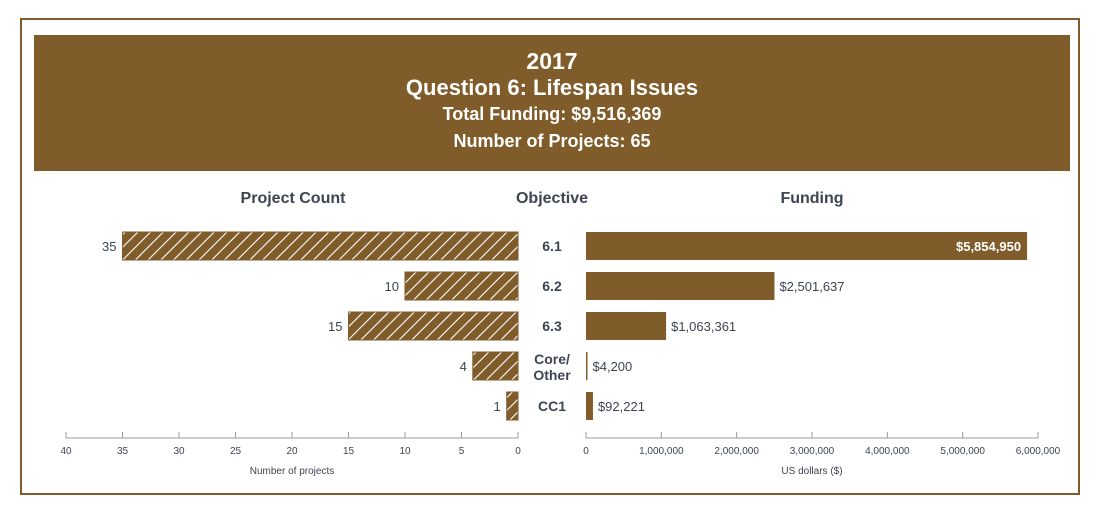 The width and height of the screenshot is (1100, 517). I want to click on objective-label: Other, so click(552, 375).